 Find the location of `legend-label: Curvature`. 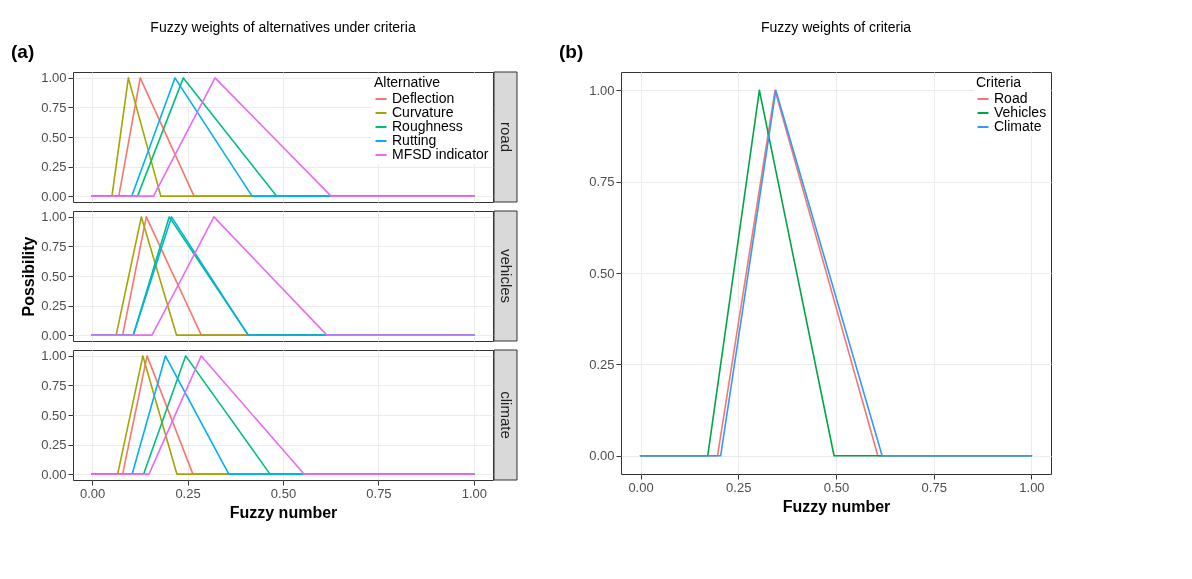

legend-label: Curvature is located at coordinates (423, 112).